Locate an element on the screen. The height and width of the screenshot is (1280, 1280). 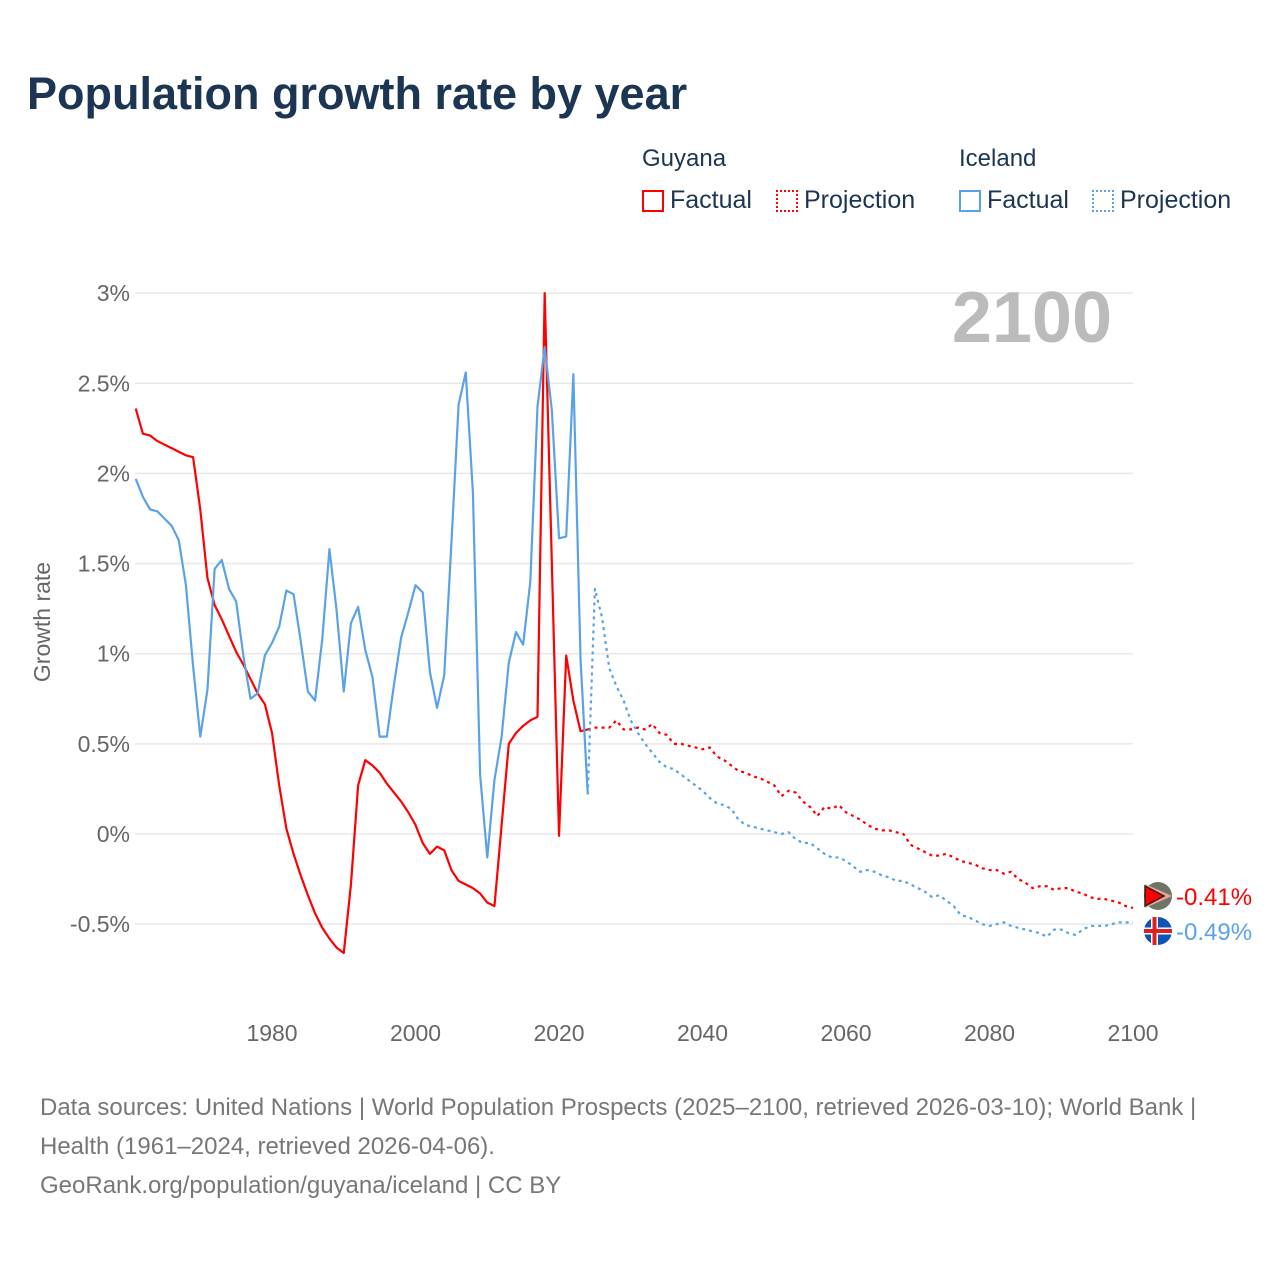
y-tick-label: 1.5% is located at coordinates (104, 564).